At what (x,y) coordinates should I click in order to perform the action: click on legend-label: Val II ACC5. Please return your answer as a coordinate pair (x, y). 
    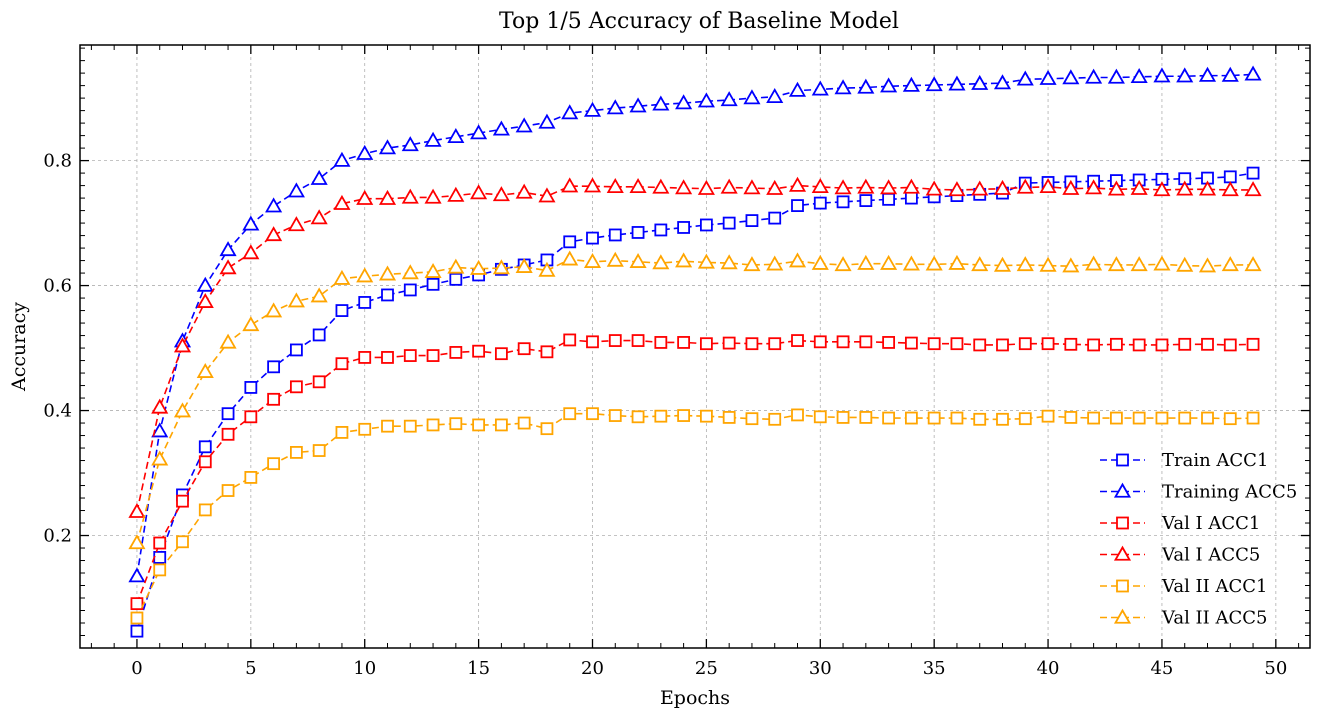
    Looking at the image, I should click on (1214, 618).